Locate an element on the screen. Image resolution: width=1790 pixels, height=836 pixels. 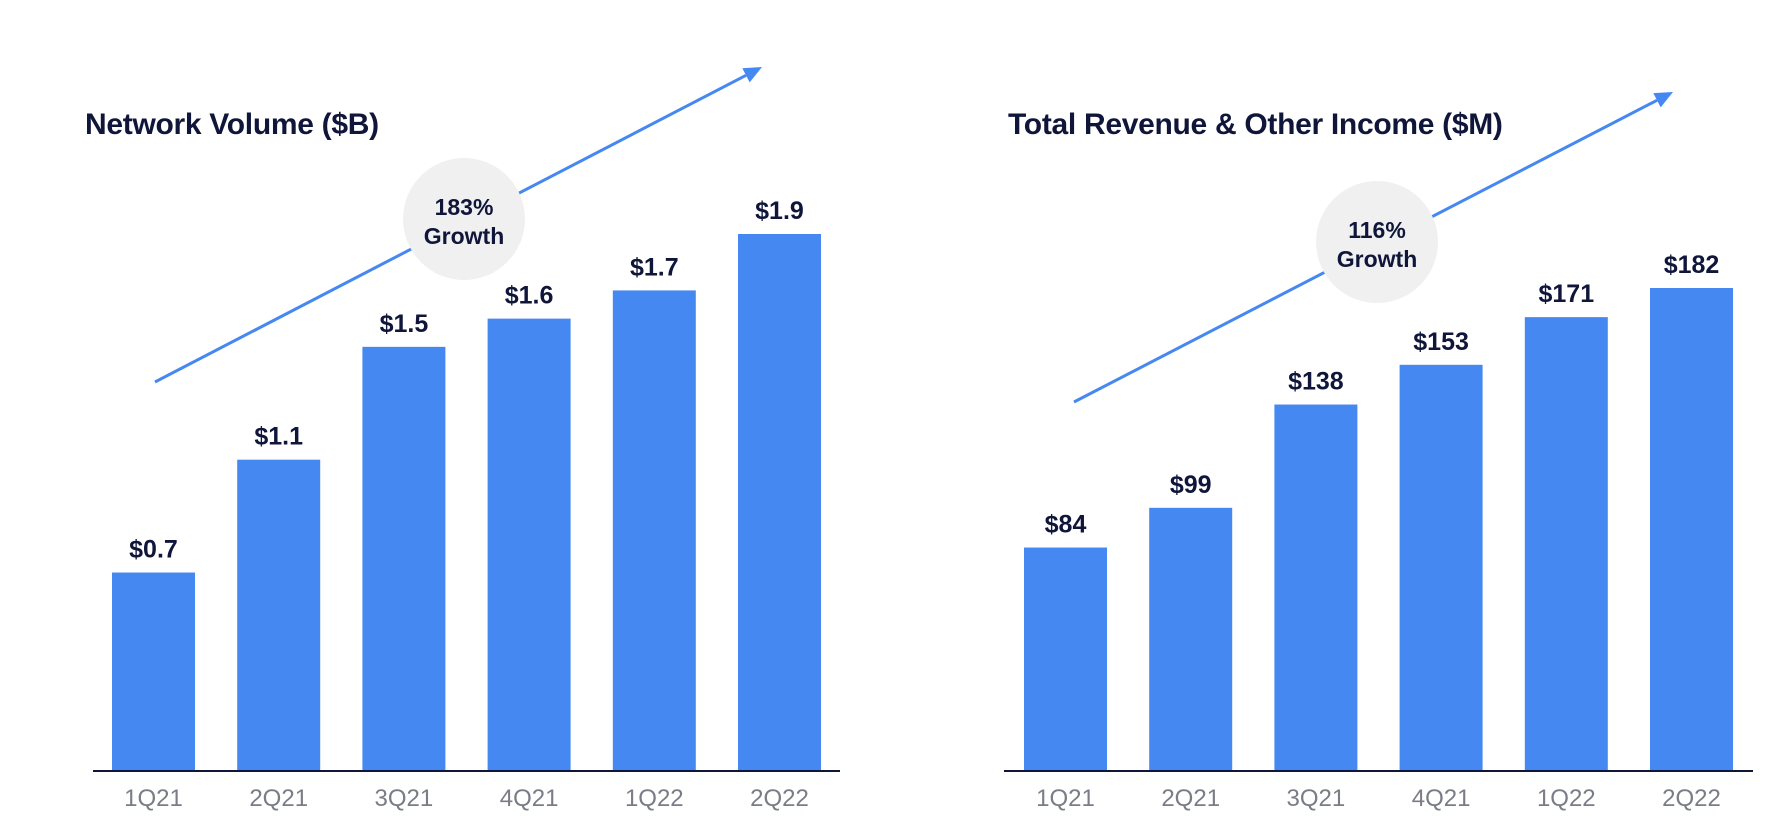
data-label: $1.5 is located at coordinates (404, 324).